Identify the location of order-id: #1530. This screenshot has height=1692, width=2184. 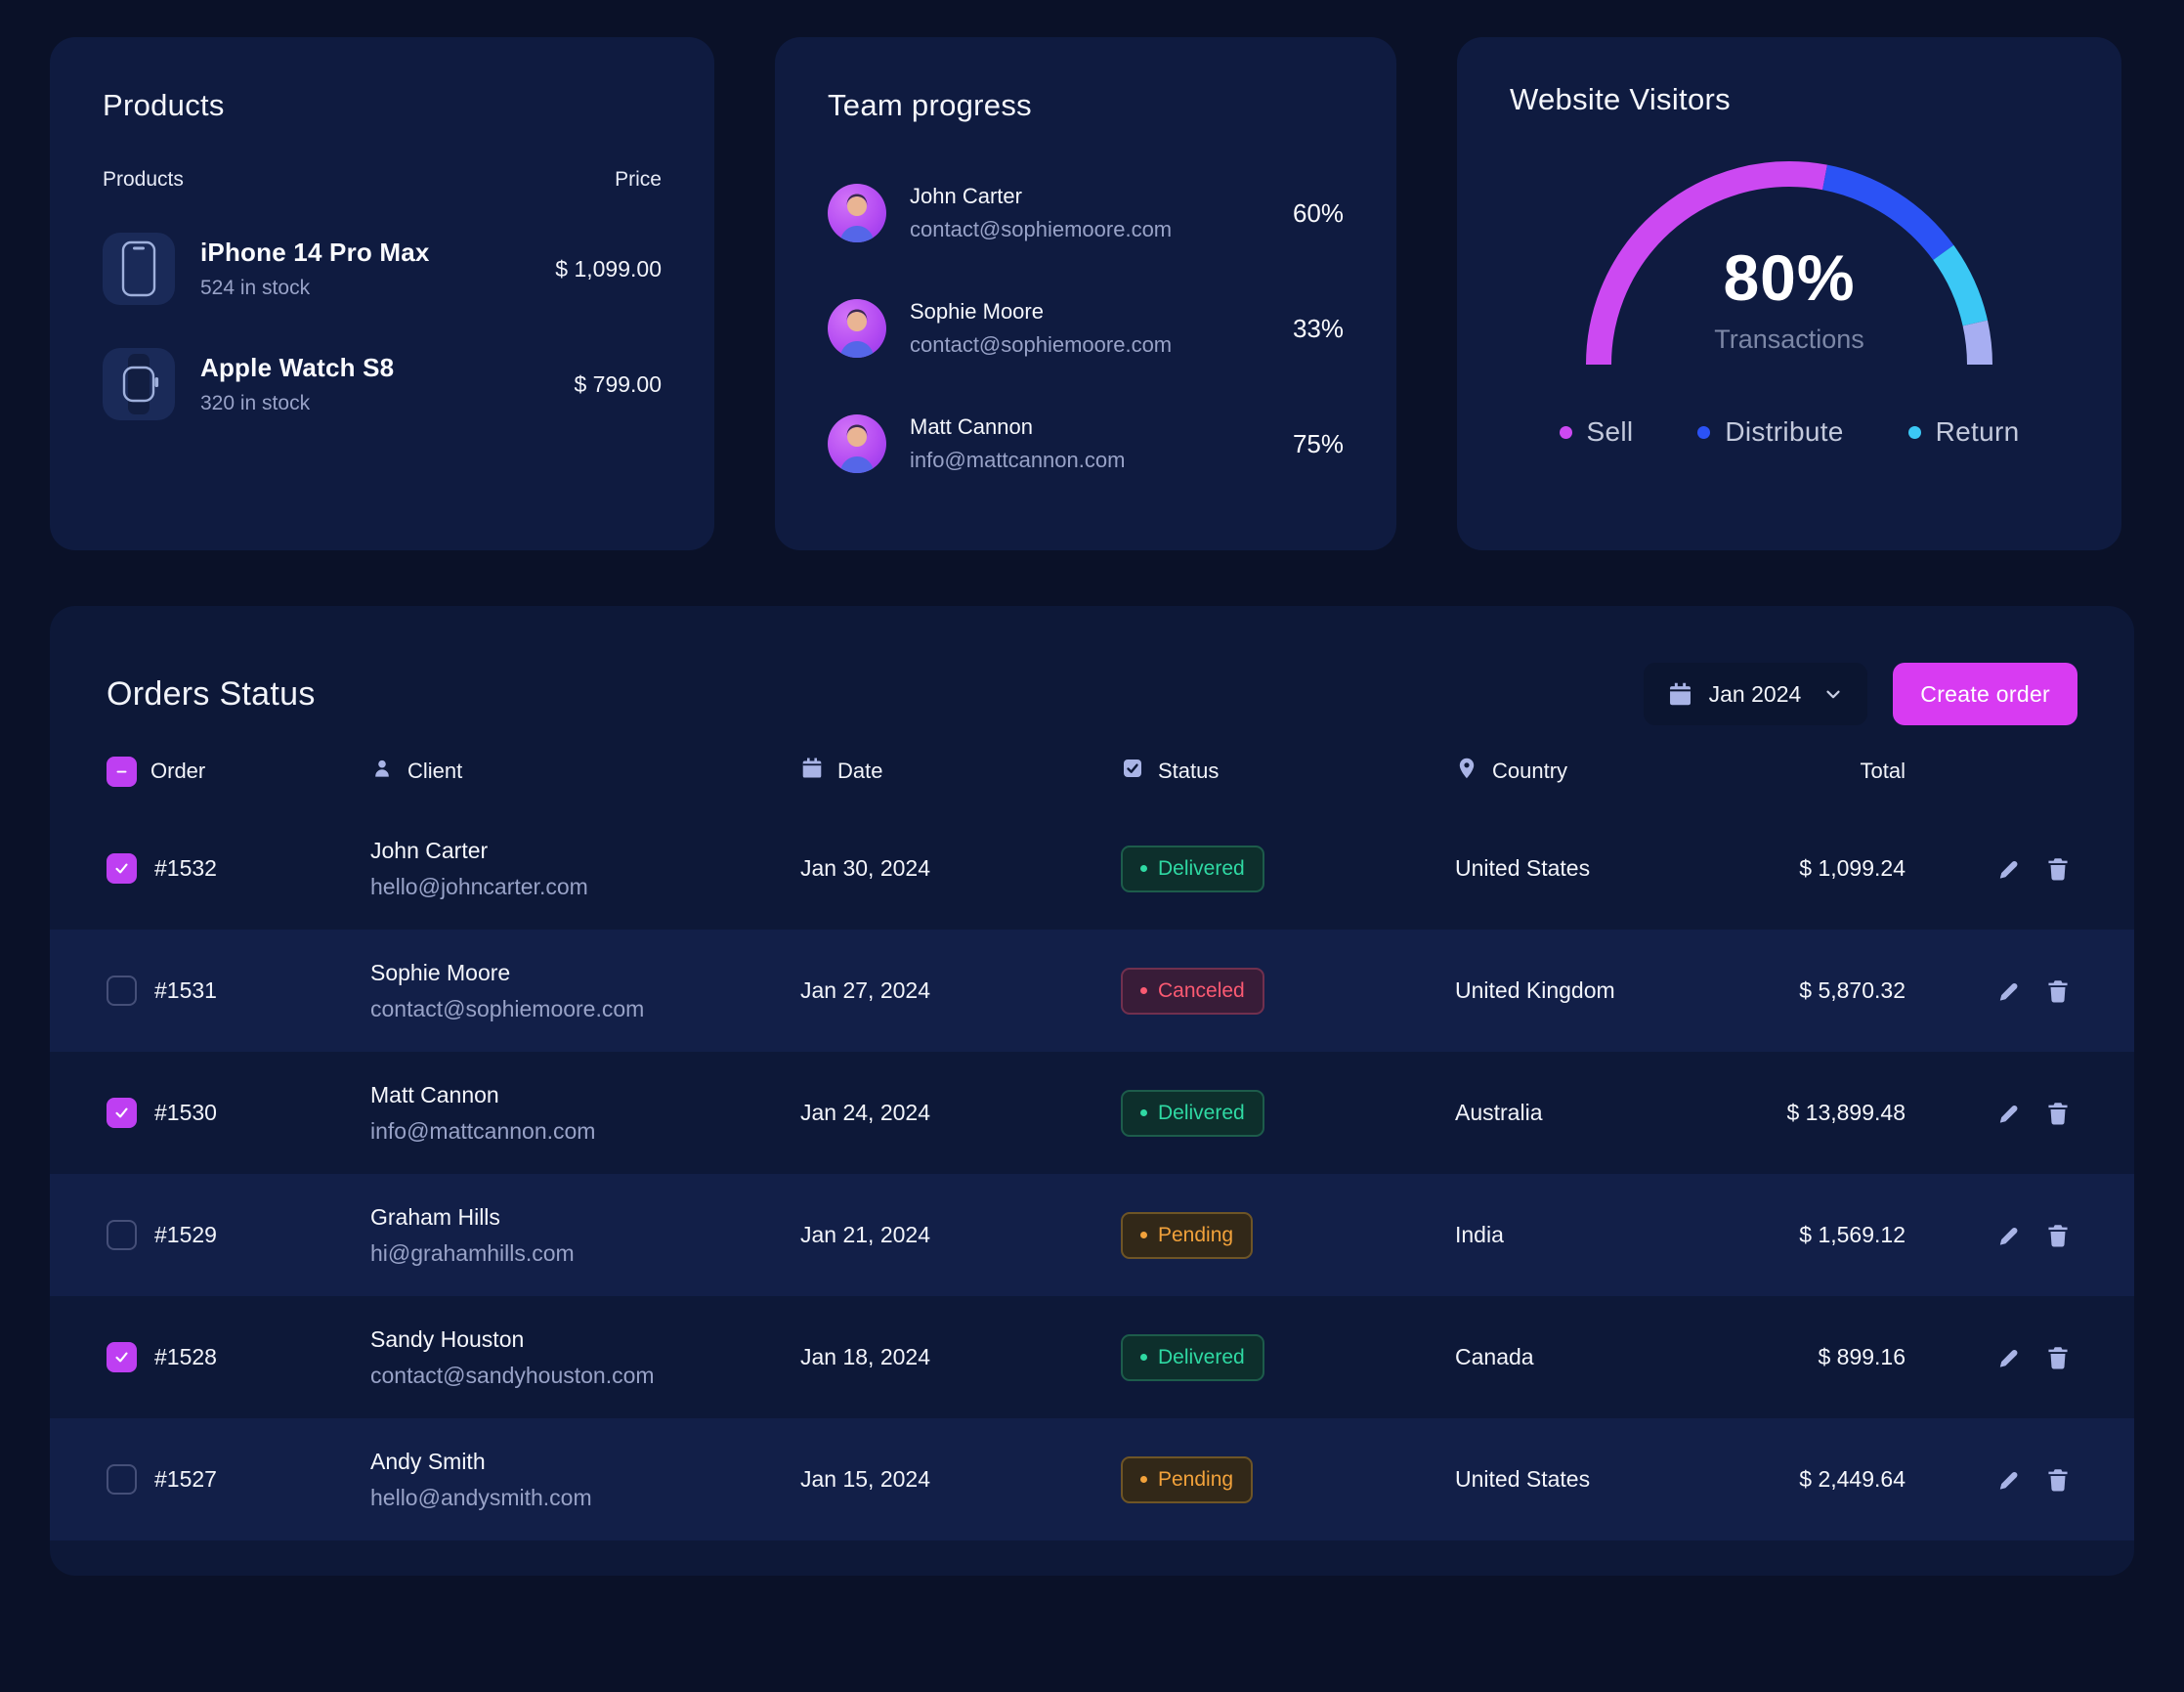
(185, 1112).